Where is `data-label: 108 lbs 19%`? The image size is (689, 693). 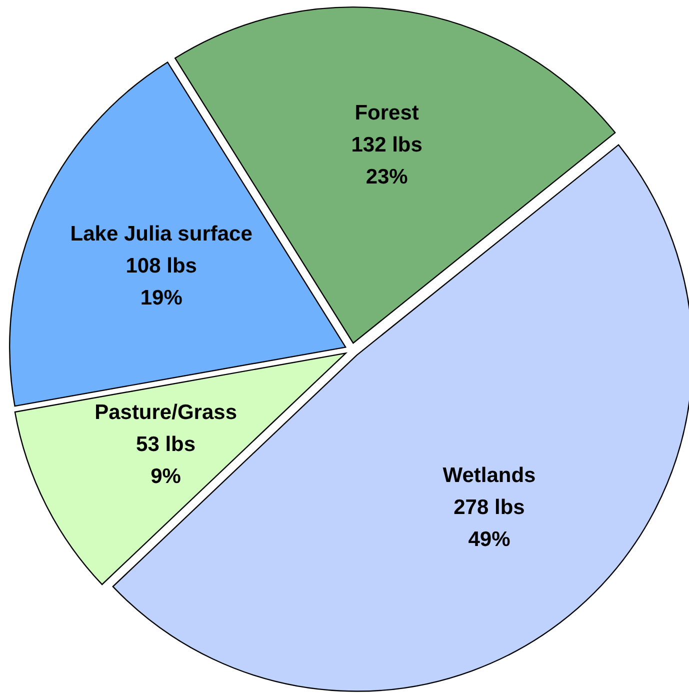 data-label: 108 lbs 19% is located at coordinates (161, 282).